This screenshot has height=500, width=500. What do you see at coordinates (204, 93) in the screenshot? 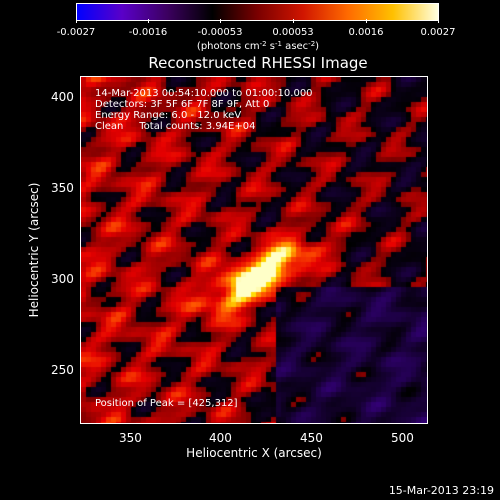
I see `time-range-text: 14-Mar-2013 00:54:10.000 to 01:00:10.000` at bounding box center [204, 93].